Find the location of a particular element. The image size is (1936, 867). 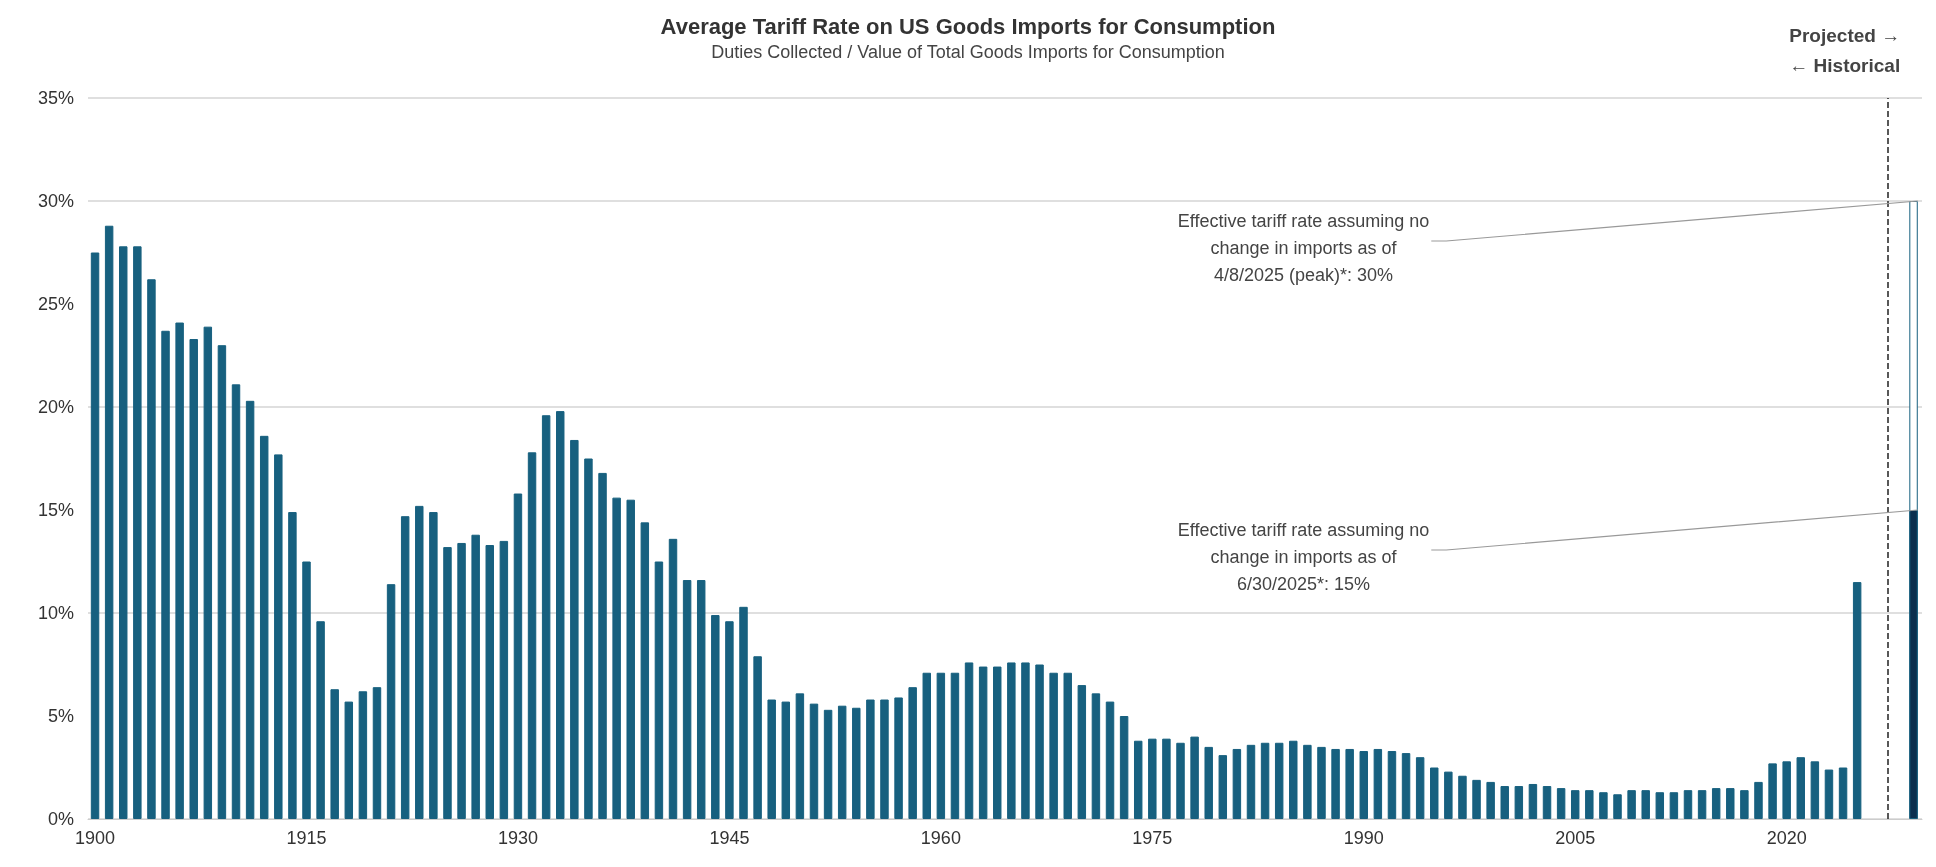

x-tick-label: 2005 is located at coordinates (1575, 838).